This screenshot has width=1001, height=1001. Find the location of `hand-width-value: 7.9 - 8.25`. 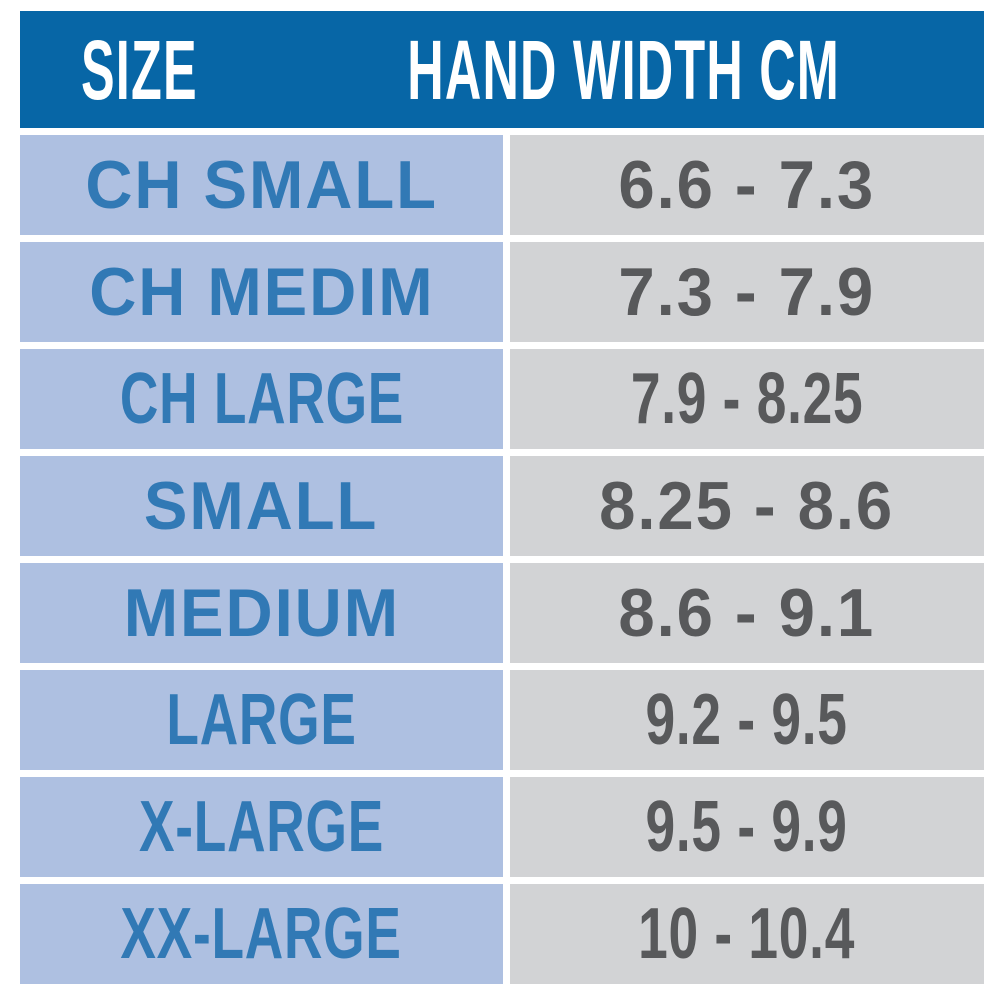

hand-width-value: 7.9 - 8.25 is located at coordinates (747, 399).